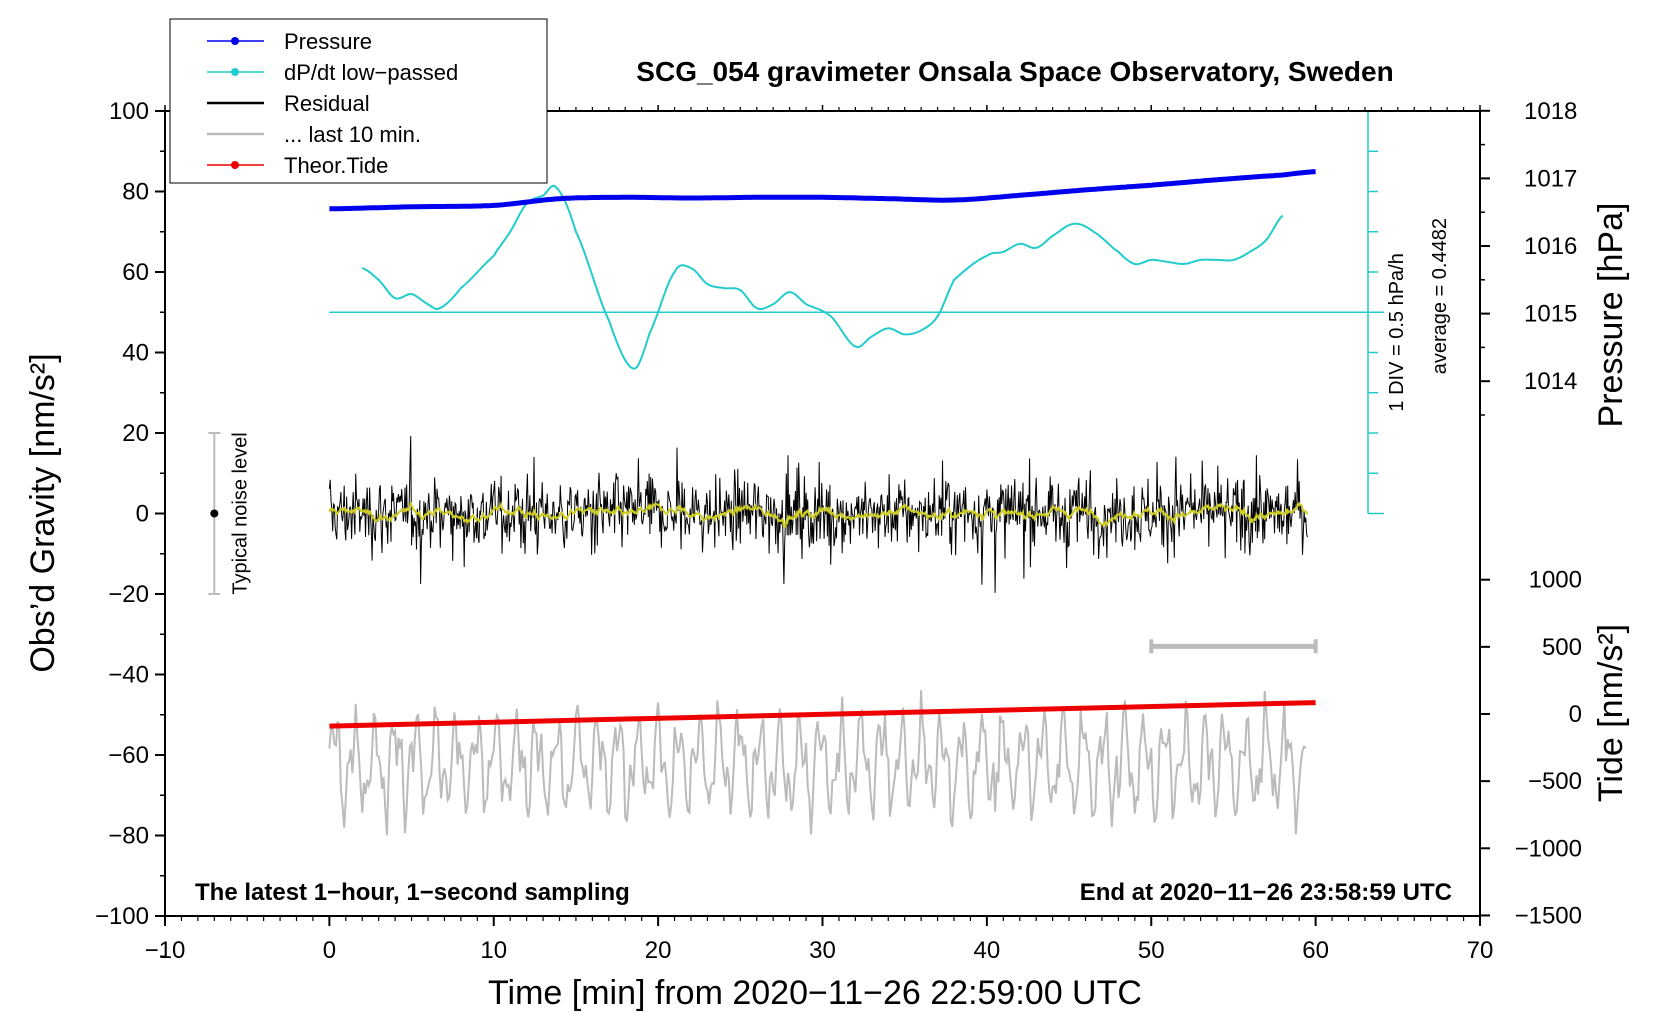 This screenshot has width=1660, height=1020. What do you see at coordinates (122, 916) in the screenshot?
I see `y-tick-label: −100` at bounding box center [122, 916].